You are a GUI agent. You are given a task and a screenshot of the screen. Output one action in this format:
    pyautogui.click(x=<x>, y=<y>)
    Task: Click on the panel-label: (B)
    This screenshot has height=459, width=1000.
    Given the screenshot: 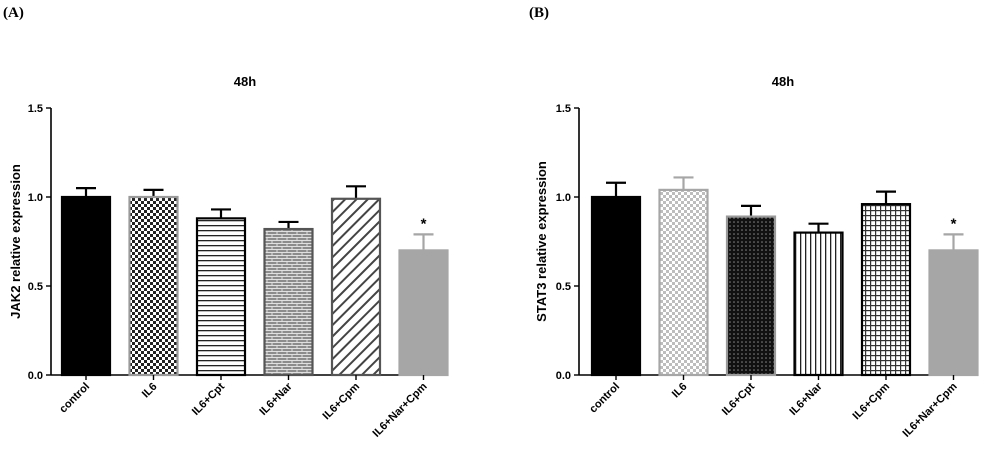 What is the action you would take?
    pyautogui.click(x=539, y=13)
    